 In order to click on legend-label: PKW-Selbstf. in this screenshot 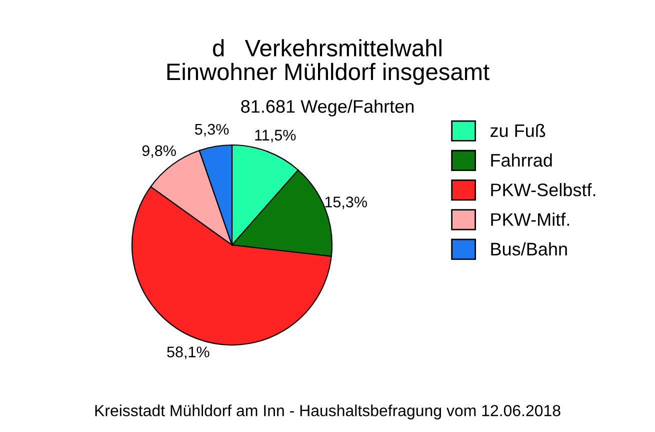, I will do `click(543, 189)`.